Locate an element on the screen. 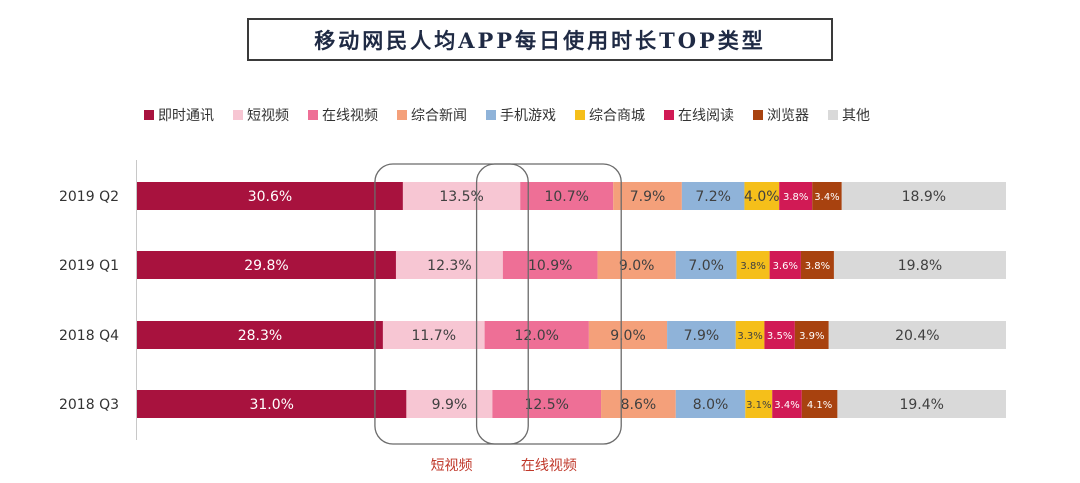  data-label: 9.9% is located at coordinates (450, 405).